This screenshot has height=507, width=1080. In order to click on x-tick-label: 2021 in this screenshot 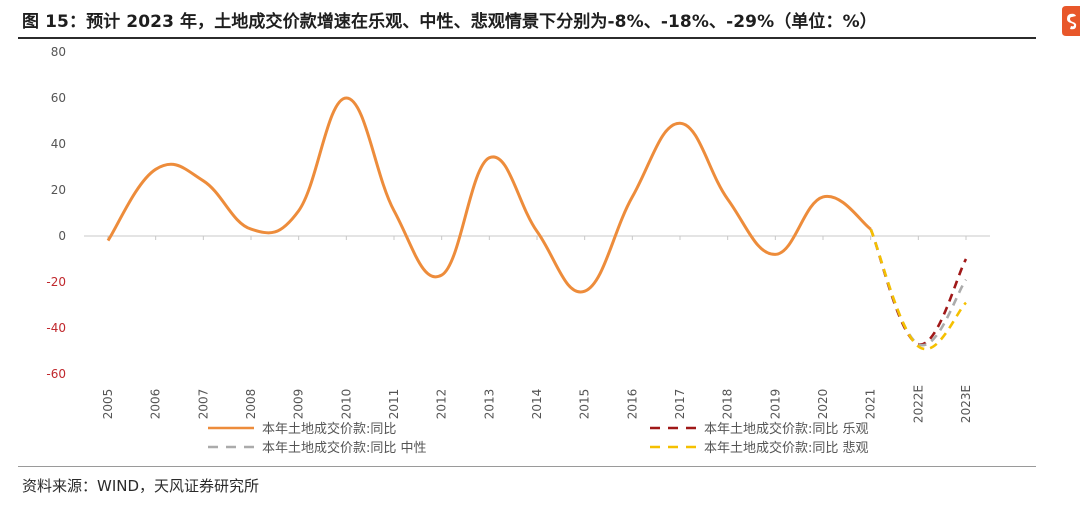, I will do `click(871, 404)`.